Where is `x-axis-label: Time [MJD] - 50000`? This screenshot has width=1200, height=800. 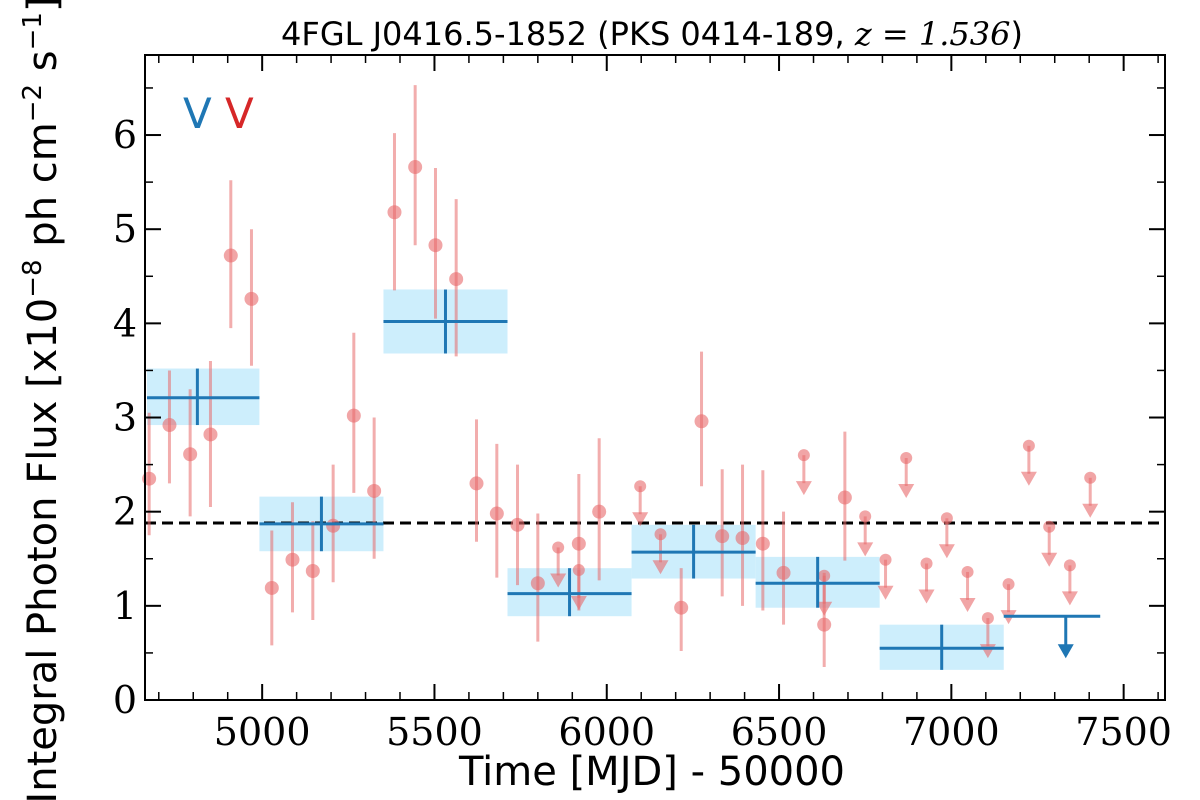 x-axis-label: Time [MJD] - 50000 is located at coordinates (651, 772).